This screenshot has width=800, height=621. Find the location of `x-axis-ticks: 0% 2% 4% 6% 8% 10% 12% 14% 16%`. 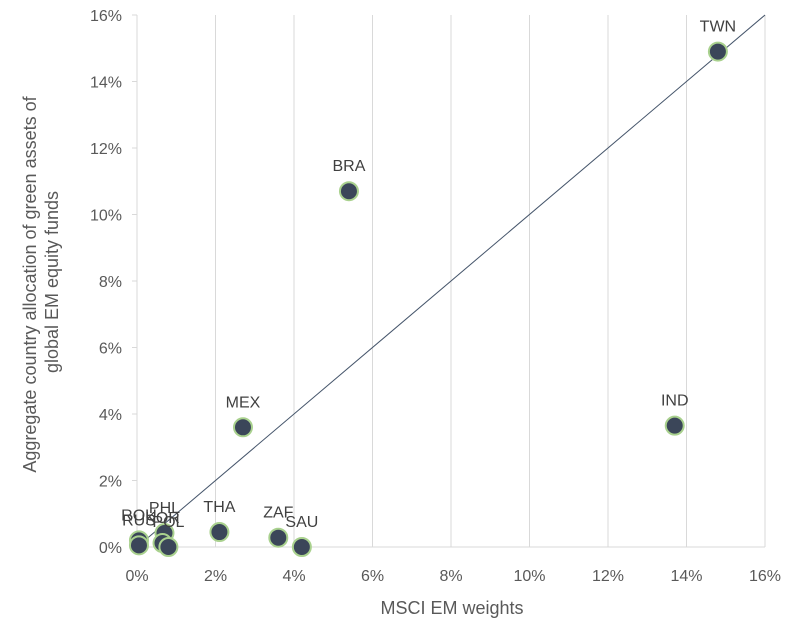

x-axis-ticks: 0% 2% 4% 6% 8% 10% 12% 14% 16% is located at coordinates (453, 576).